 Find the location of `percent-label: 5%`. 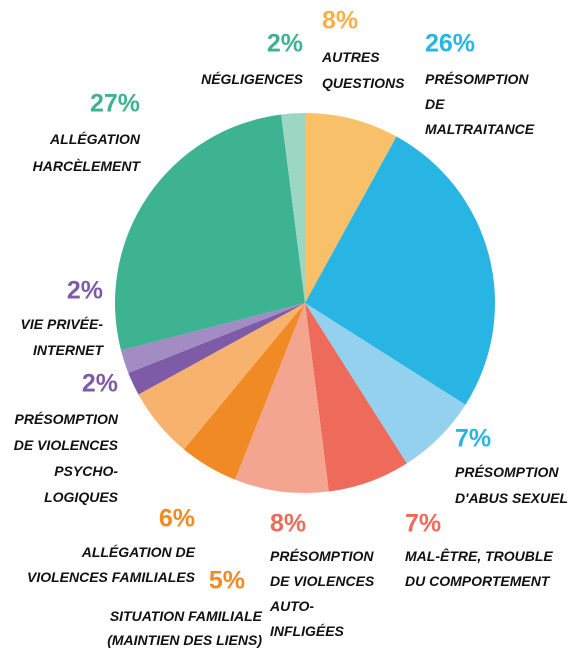

percent-label: 5% is located at coordinates (227, 581).